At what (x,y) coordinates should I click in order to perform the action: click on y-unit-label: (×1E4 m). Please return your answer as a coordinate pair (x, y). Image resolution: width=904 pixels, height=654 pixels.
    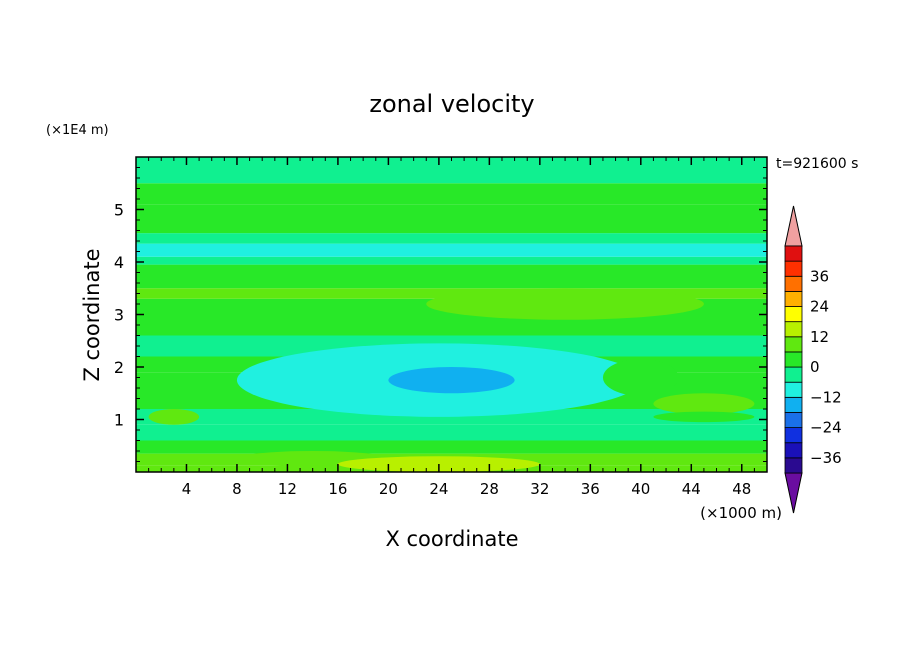
    Looking at the image, I should click on (77, 130).